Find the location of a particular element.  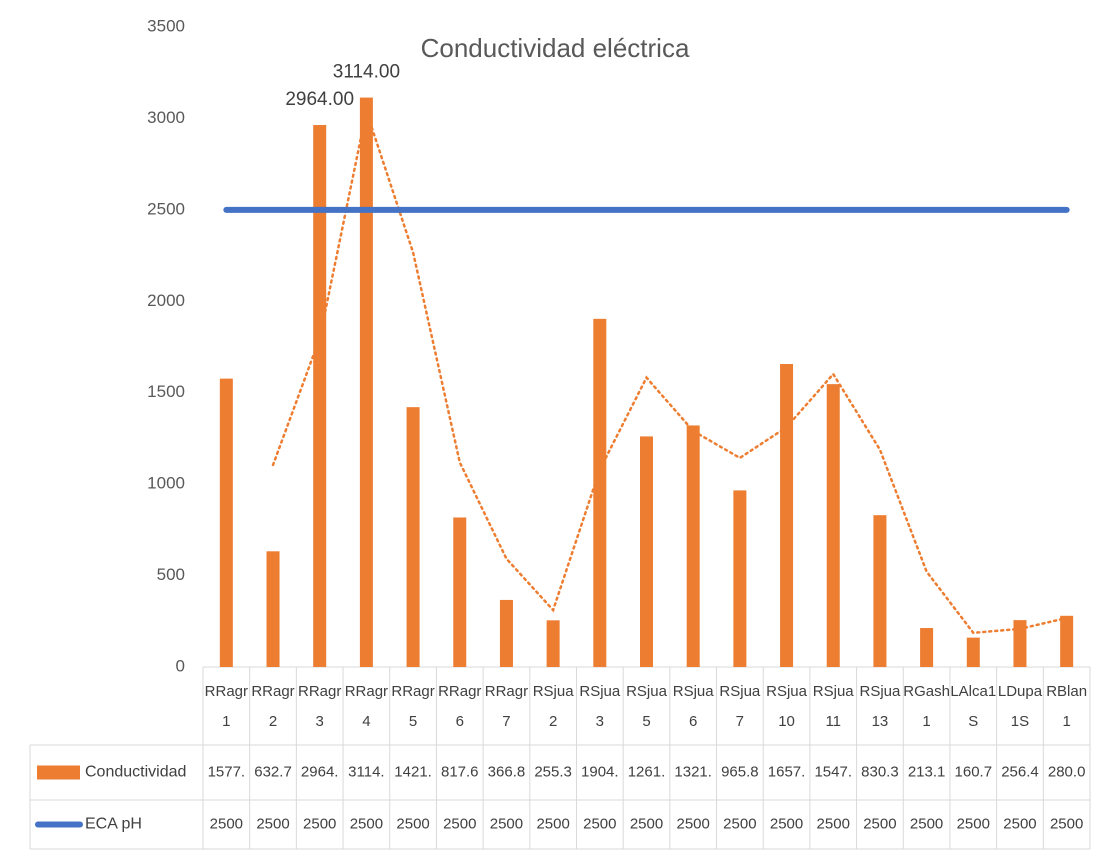

table-value: 1261. is located at coordinates (647, 771).